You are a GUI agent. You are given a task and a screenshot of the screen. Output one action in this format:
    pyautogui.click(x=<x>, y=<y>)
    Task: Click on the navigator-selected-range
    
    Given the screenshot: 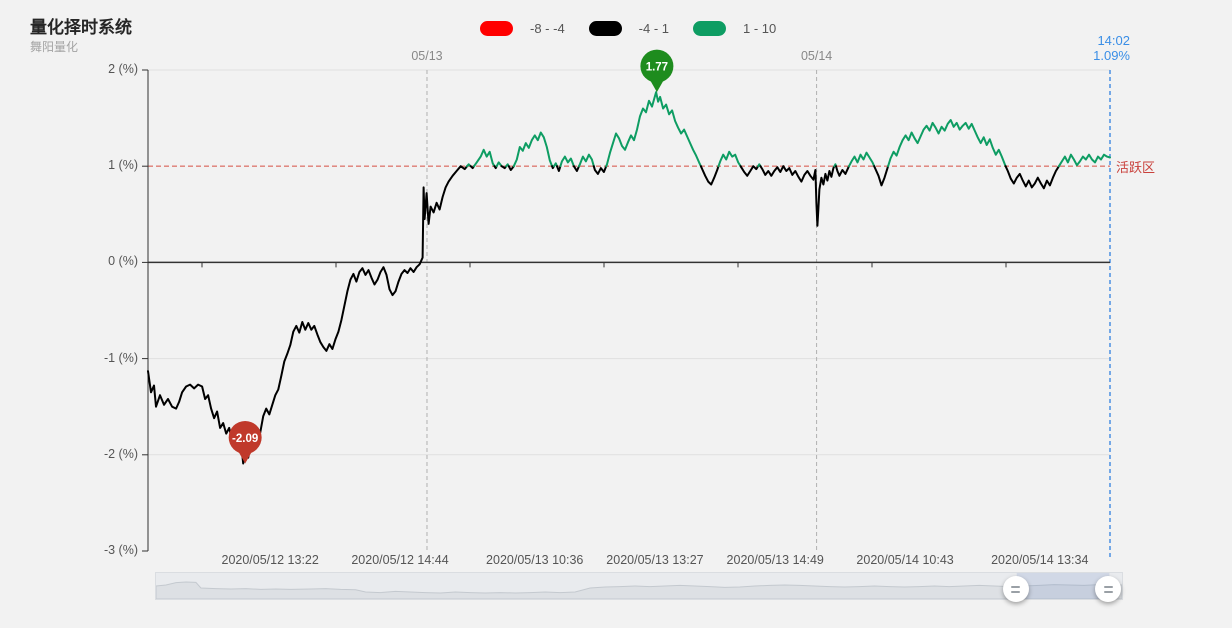 What is the action you would take?
    pyautogui.click(x=1063, y=586)
    